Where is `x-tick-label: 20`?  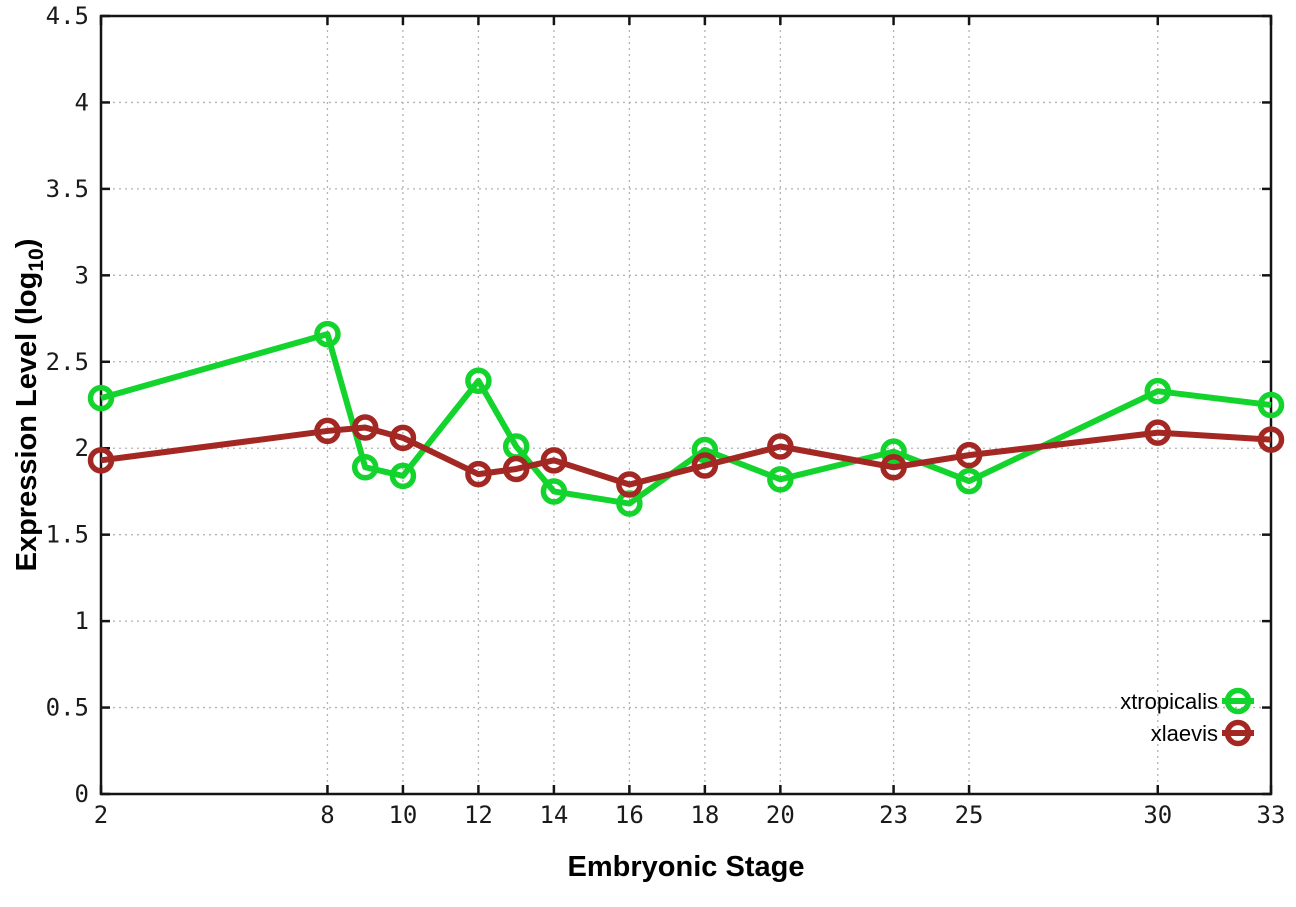 x-tick-label: 20 is located at coordinates (780, 815).